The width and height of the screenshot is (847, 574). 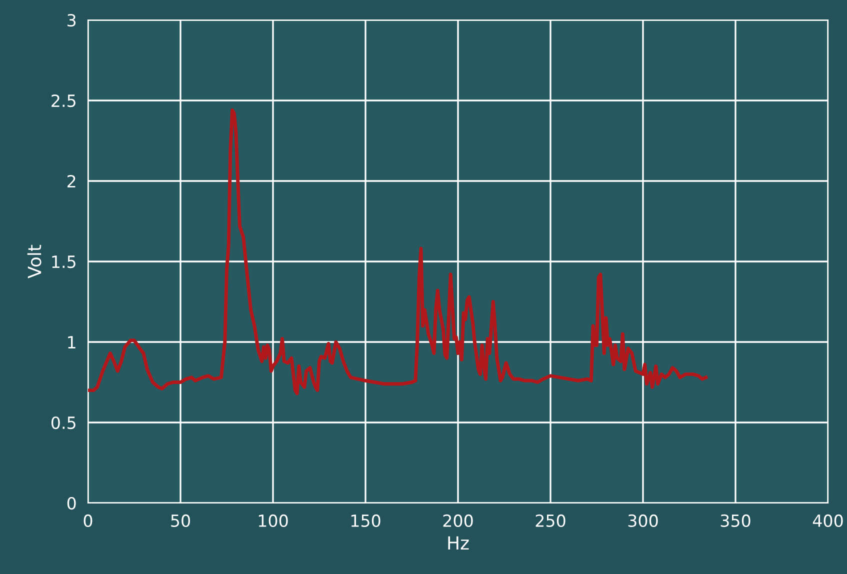 What do you see at coordinates (458, 543) in the screenshot?
I see `x-axis-title: Hz` at bounding box center [458, 543].